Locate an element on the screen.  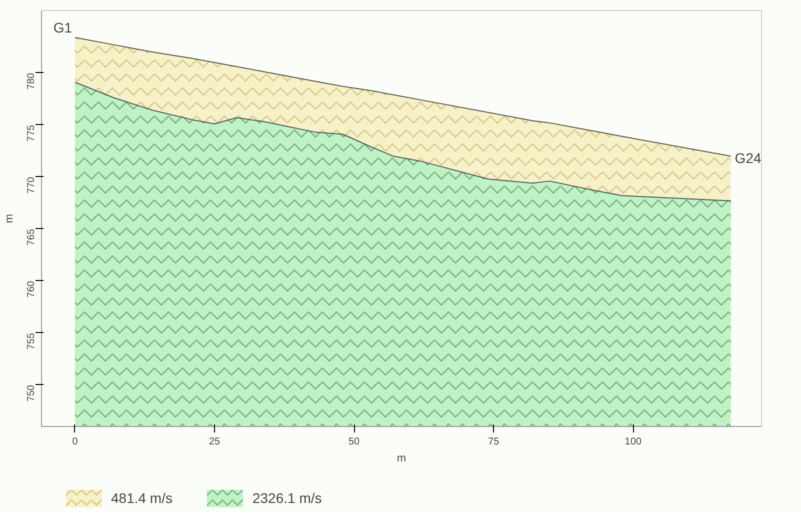
x-tick-label: 100 is located at coordinates (633, 442).